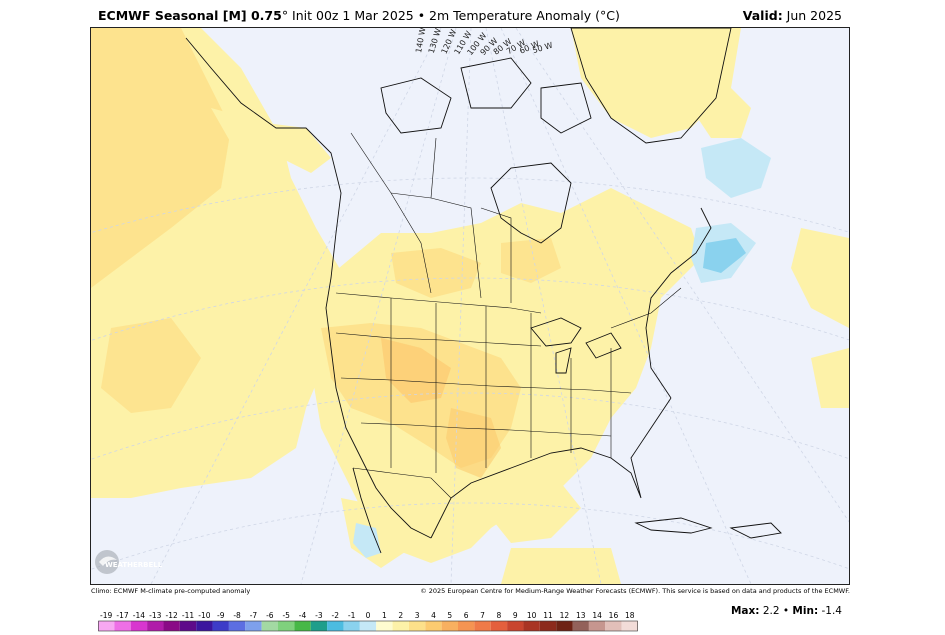 Image resolution: width=945 pixels, height=635 pixels. What do you see at coordinates (805, 611) in the screenshot?
I see `min-label: Min:` at bounding box center [805, 611].